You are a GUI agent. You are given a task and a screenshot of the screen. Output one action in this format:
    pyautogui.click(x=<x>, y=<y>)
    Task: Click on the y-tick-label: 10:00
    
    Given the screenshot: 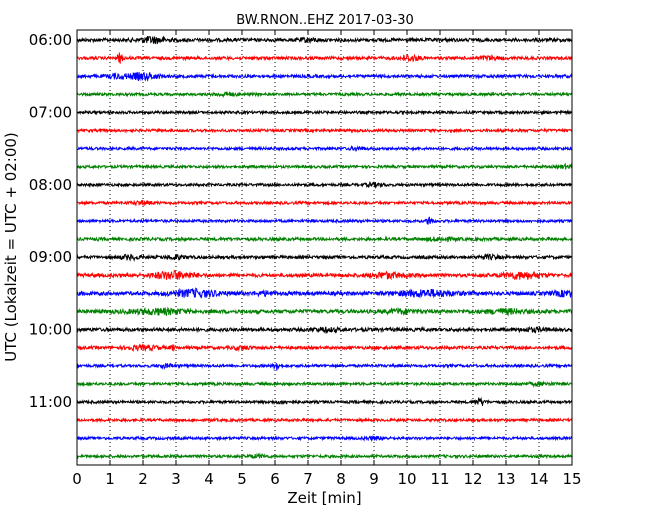 What is the action you would take?
    pyautogui.click(x=50, y=330)
    